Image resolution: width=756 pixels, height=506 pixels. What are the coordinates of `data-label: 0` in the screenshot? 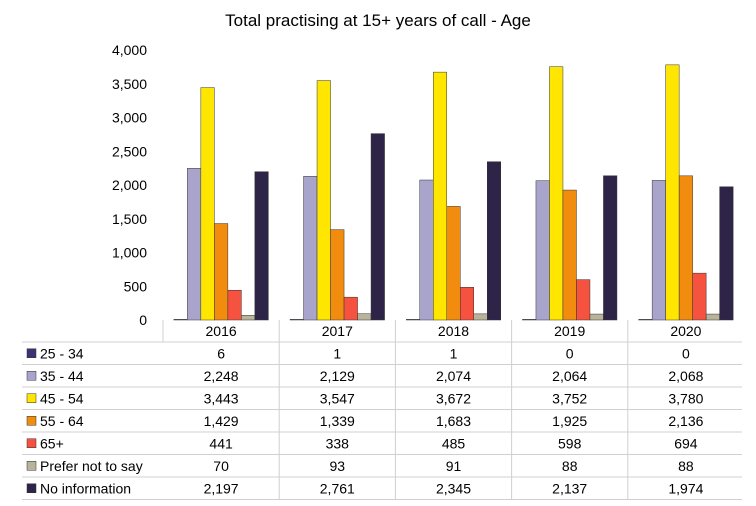 It's located at (686, 353).